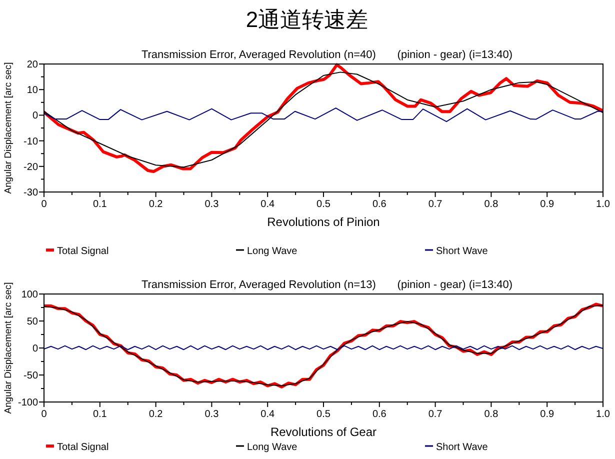 The height and width of the screenshot is (459, 615). I want to click on y-tick-label: -20, so click(31, 167).